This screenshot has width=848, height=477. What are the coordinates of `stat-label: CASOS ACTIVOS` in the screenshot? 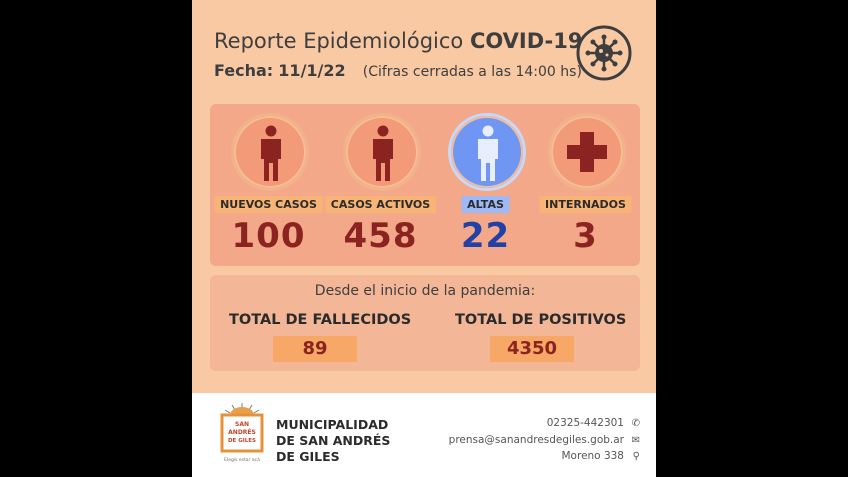 It's located at (380, 204).